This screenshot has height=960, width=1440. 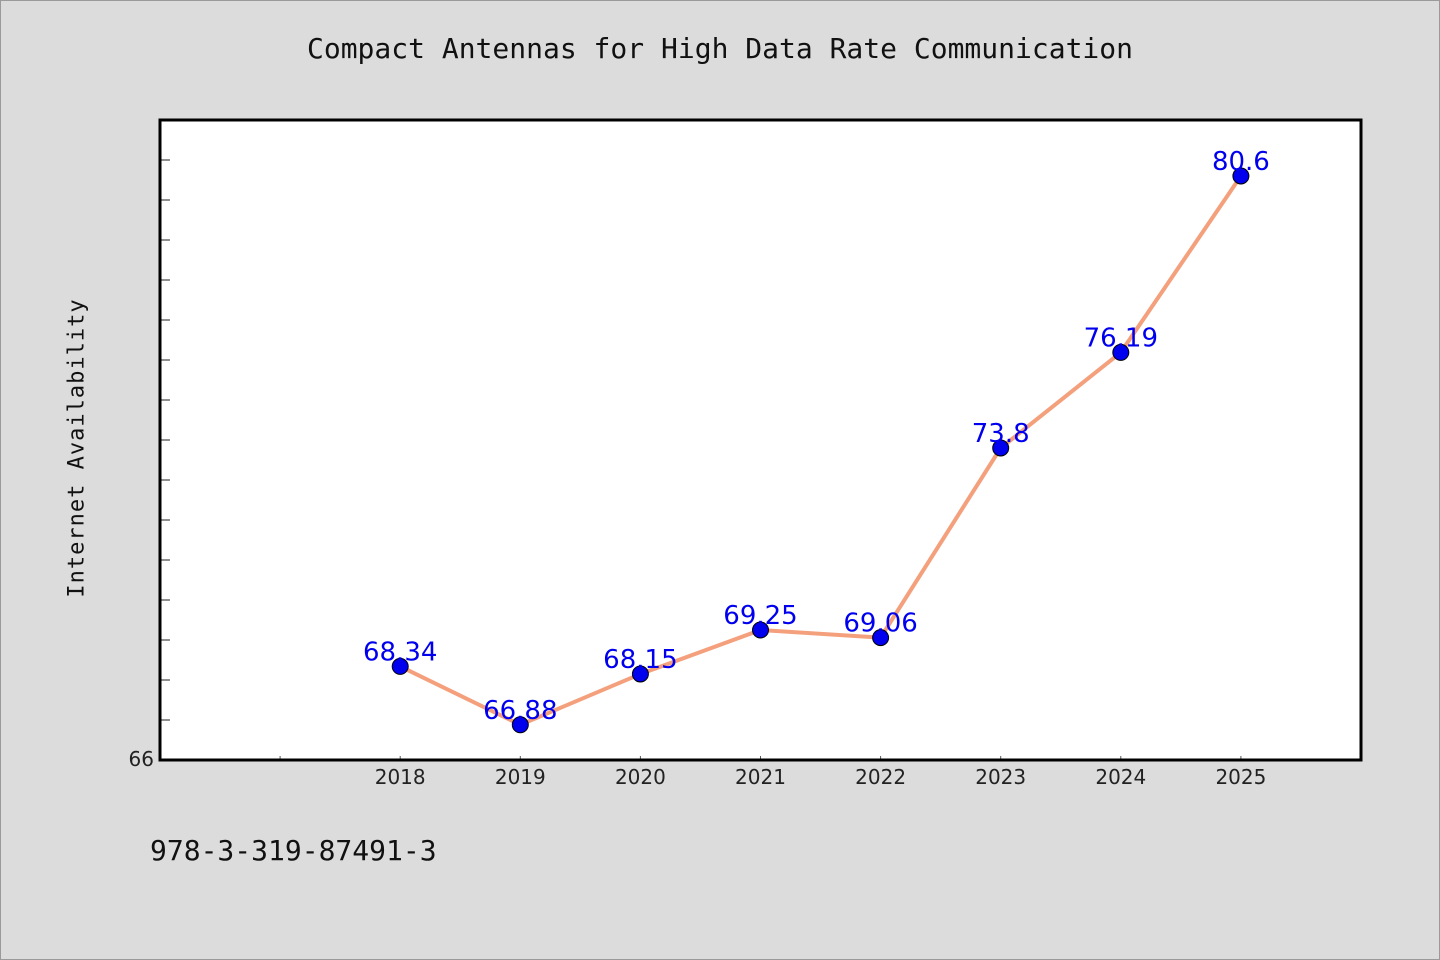 What do you see at coordinates (400, 652) in the screenshot?
I see `data-label: 68.34` at bounding box center [400, 652].